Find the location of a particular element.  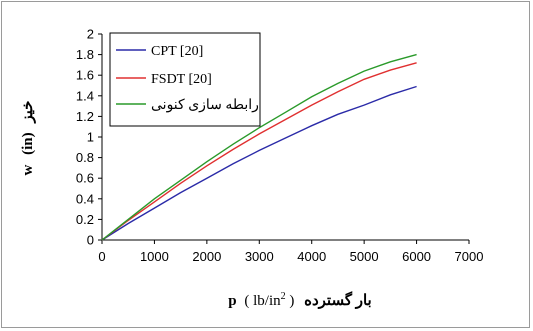

x-tick-label: 6000 is located at coordinates (416, 256).